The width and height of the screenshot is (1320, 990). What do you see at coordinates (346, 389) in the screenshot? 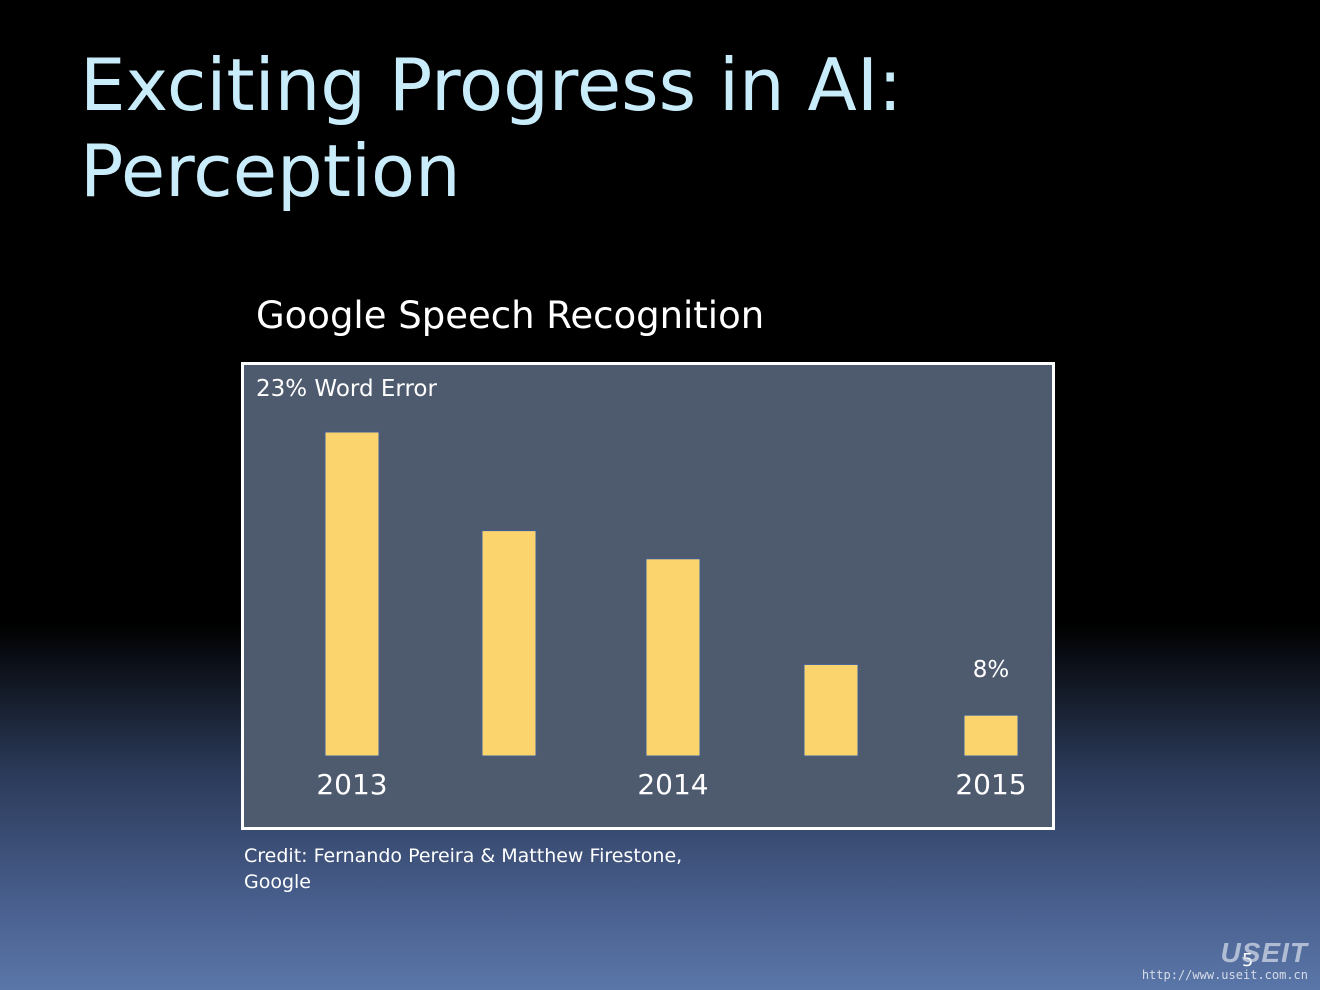
I see `annotation-start-value: 23% Word Error` at bounding box center [346, 389].